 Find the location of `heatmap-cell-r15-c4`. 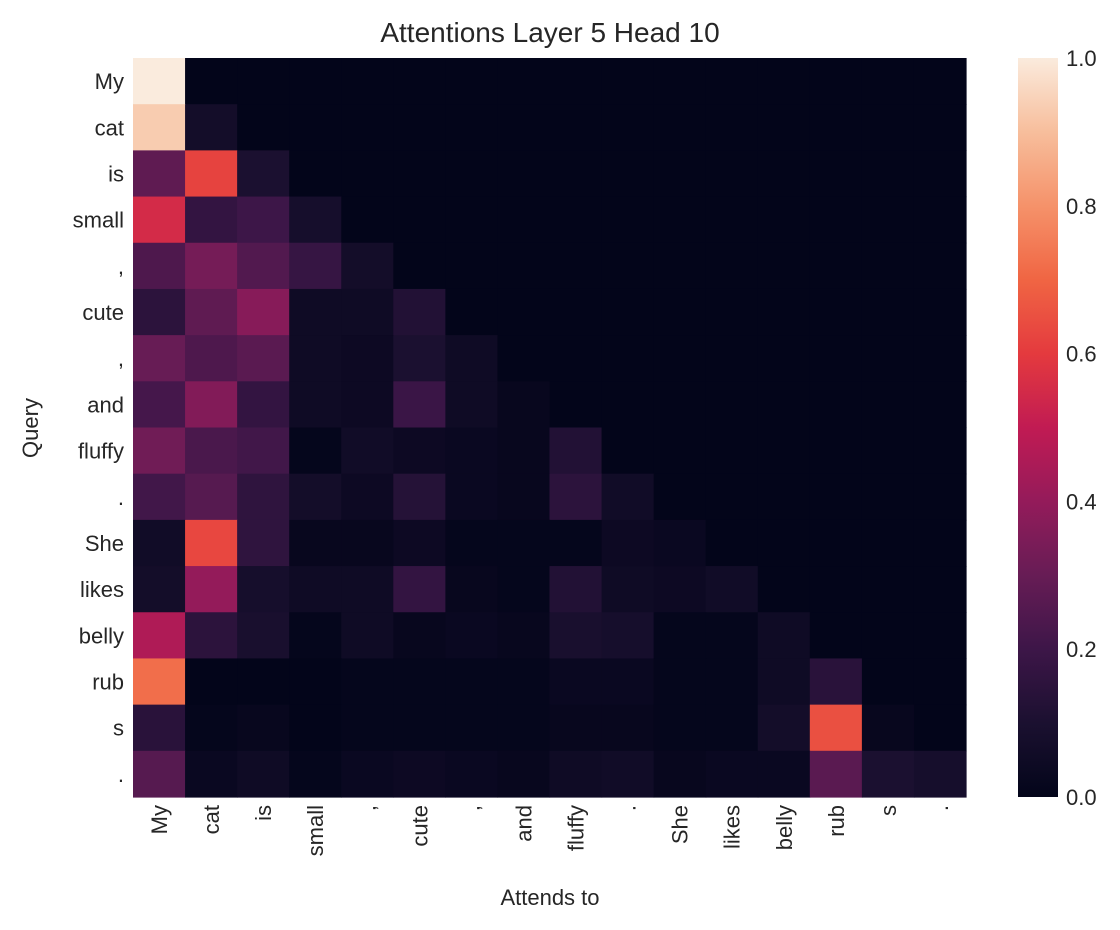

heatmap-cell-r15-c4 is located at coordinates (367, 774).